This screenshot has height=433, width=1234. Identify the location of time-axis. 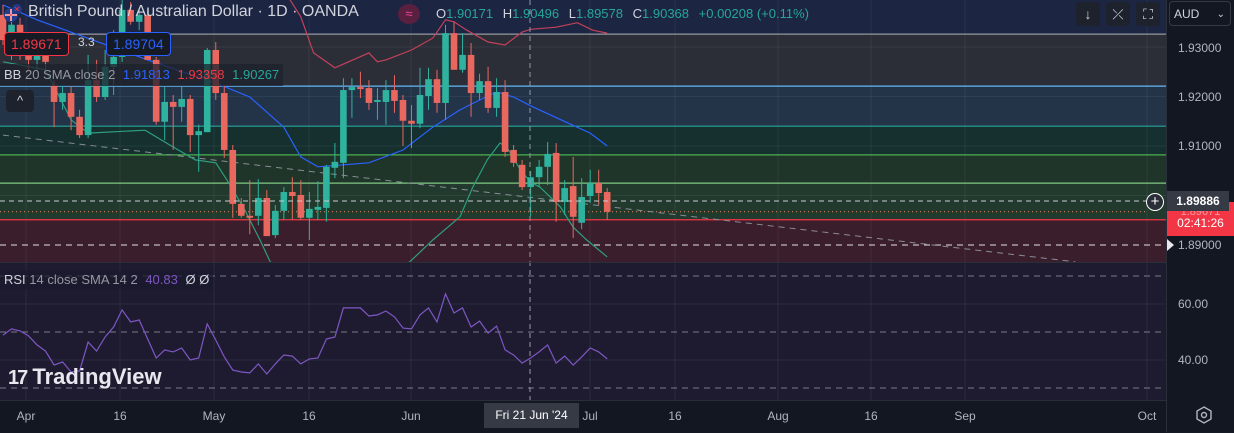
(583, 416).